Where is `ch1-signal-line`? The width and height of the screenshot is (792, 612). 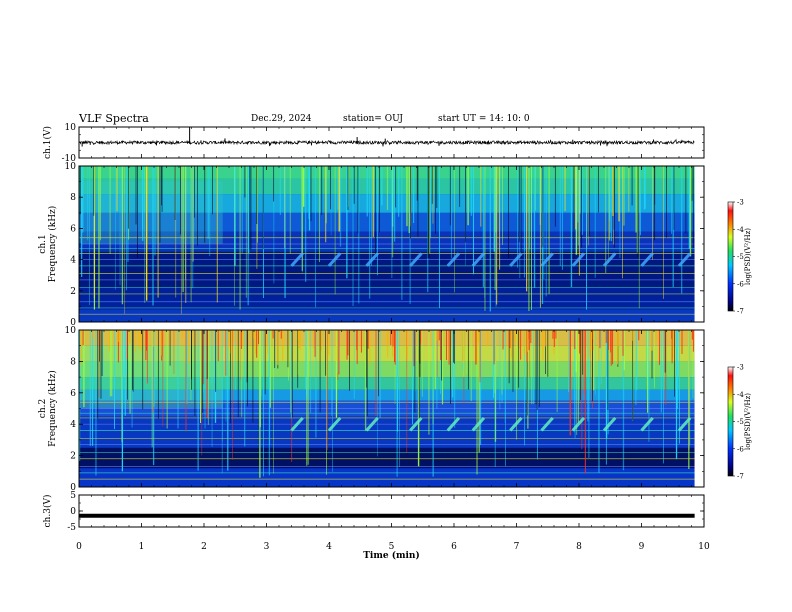 ch1-signal-line is located at coordinates (386, 142).